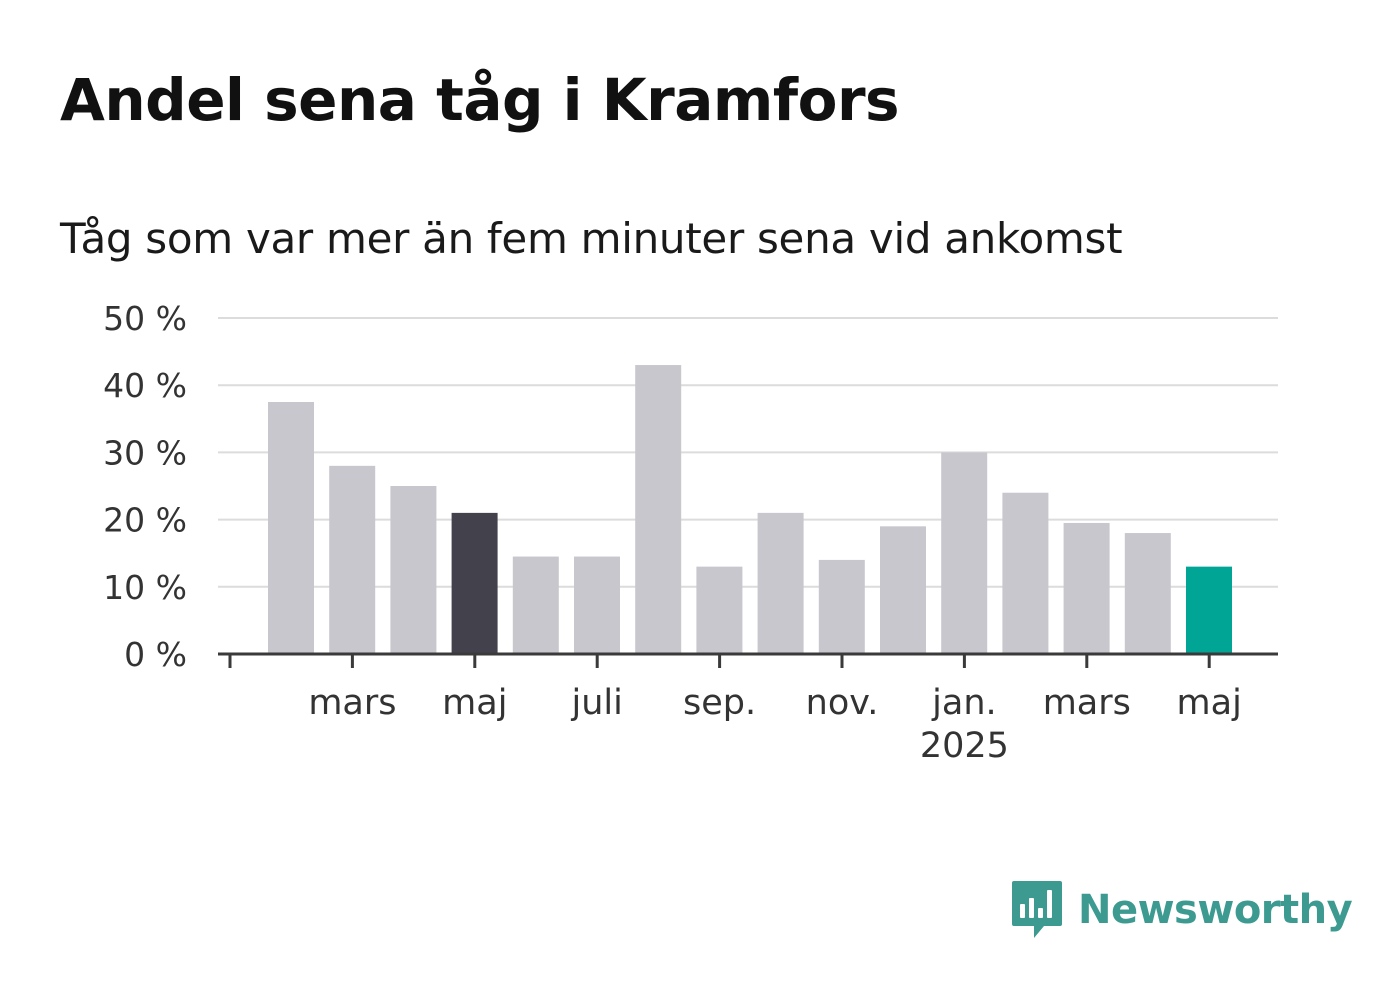  What do you see at coordinates (145, 452) in the screenshot?
I see `y-tick-label: 30 %` at bounding box center [145, 452].